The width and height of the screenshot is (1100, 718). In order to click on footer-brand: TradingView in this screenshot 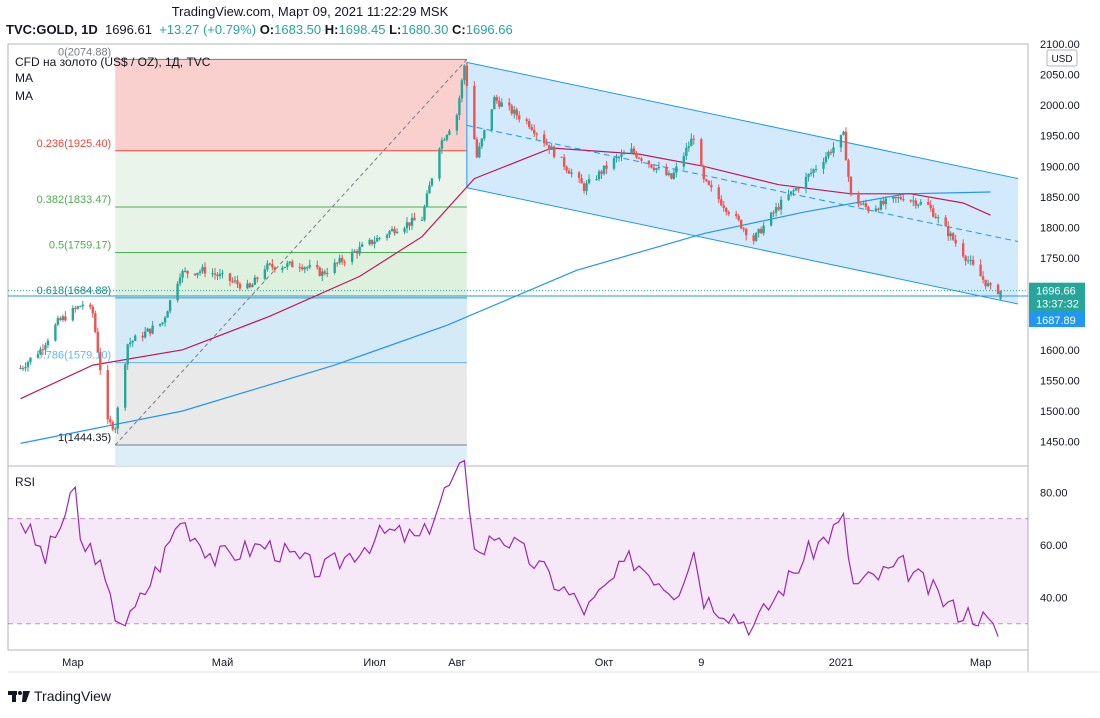, I will do `click(59, 696)`.